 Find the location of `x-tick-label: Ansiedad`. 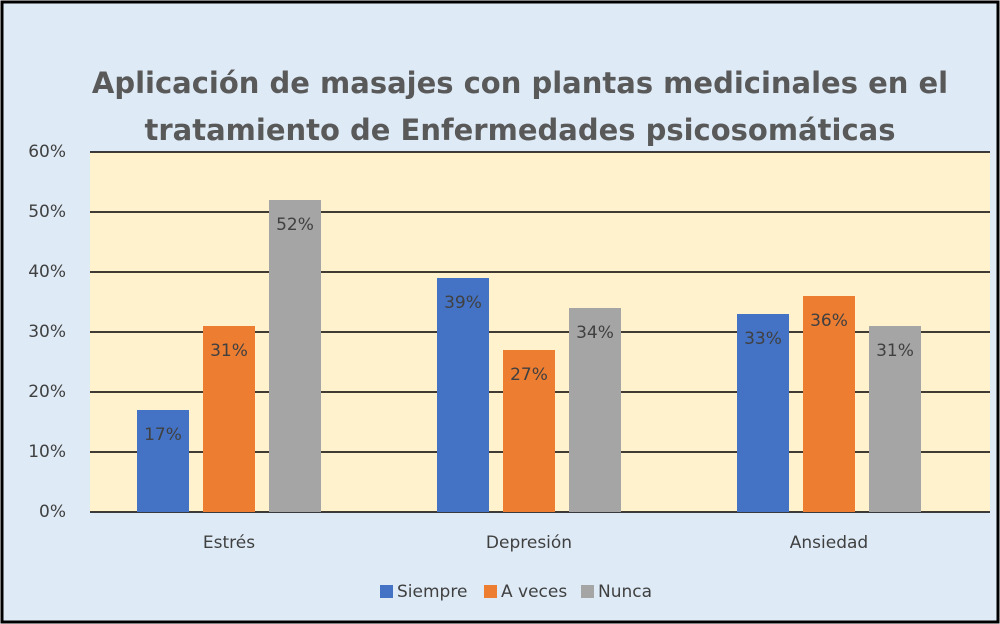

x-tick-label: Ansiedad is located at coordinates (829, 543).